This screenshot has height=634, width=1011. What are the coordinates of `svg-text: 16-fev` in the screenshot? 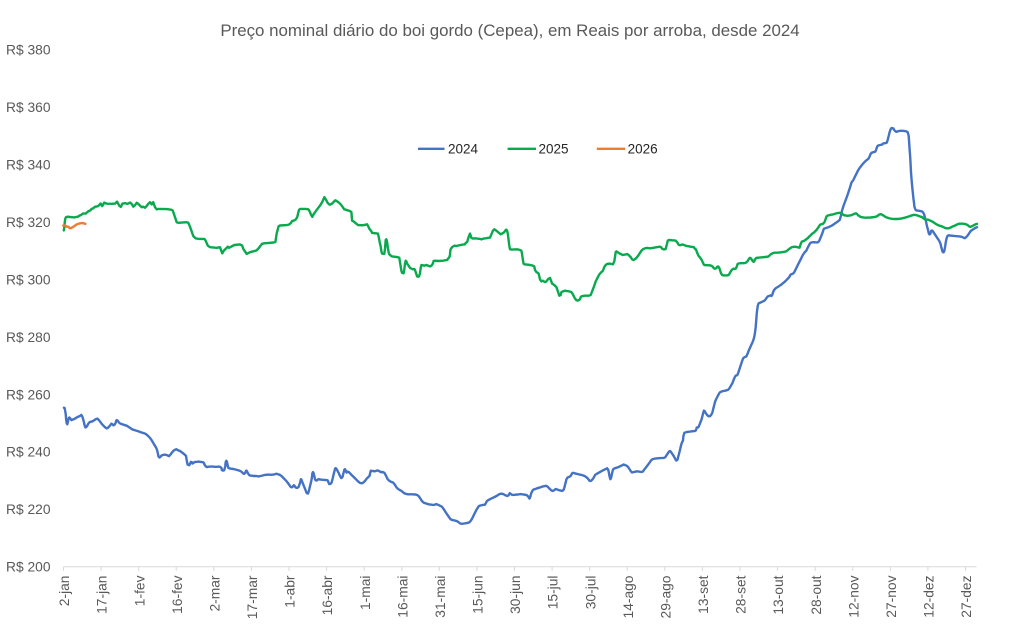 It's located at (177, 594).